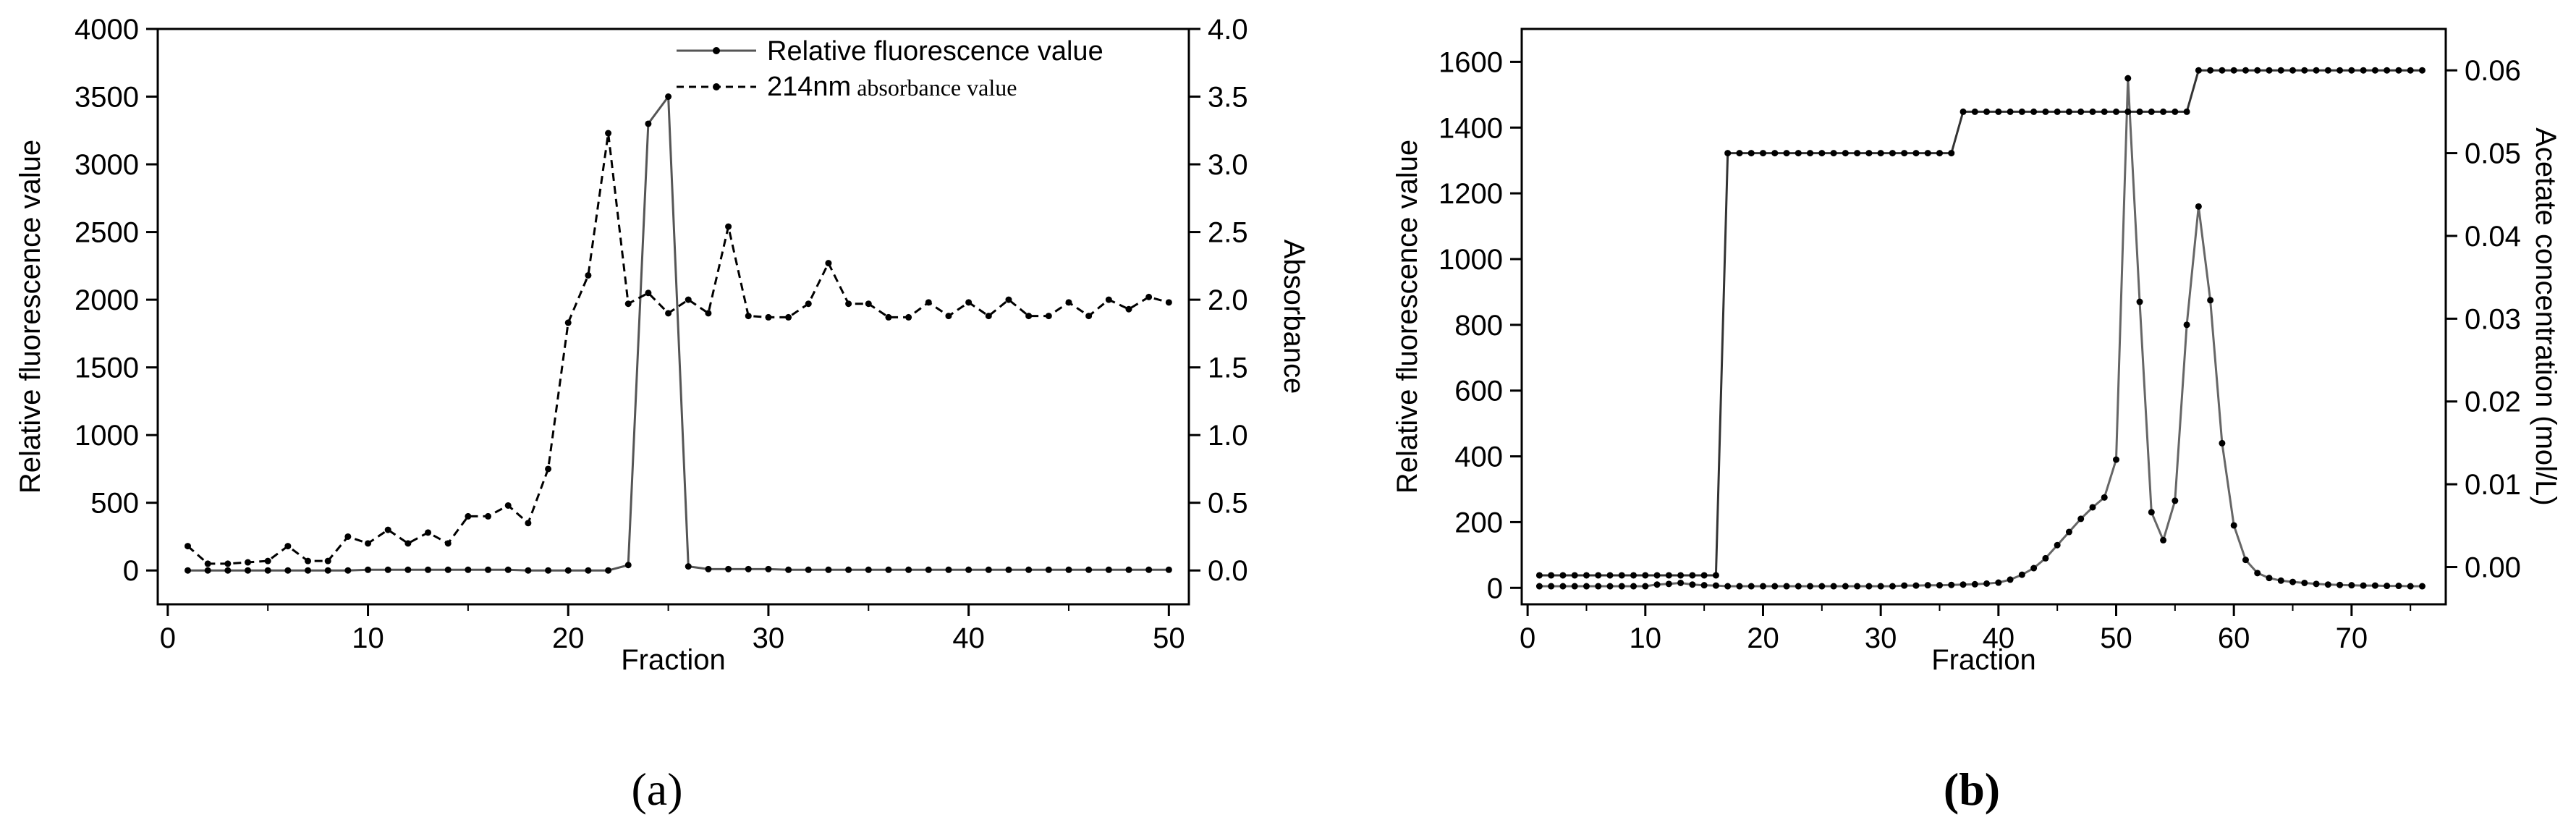 This screenshot has height=833, width=2576. I want to click on legend-label-absorbance-main: 214nm, so click(809, 87).